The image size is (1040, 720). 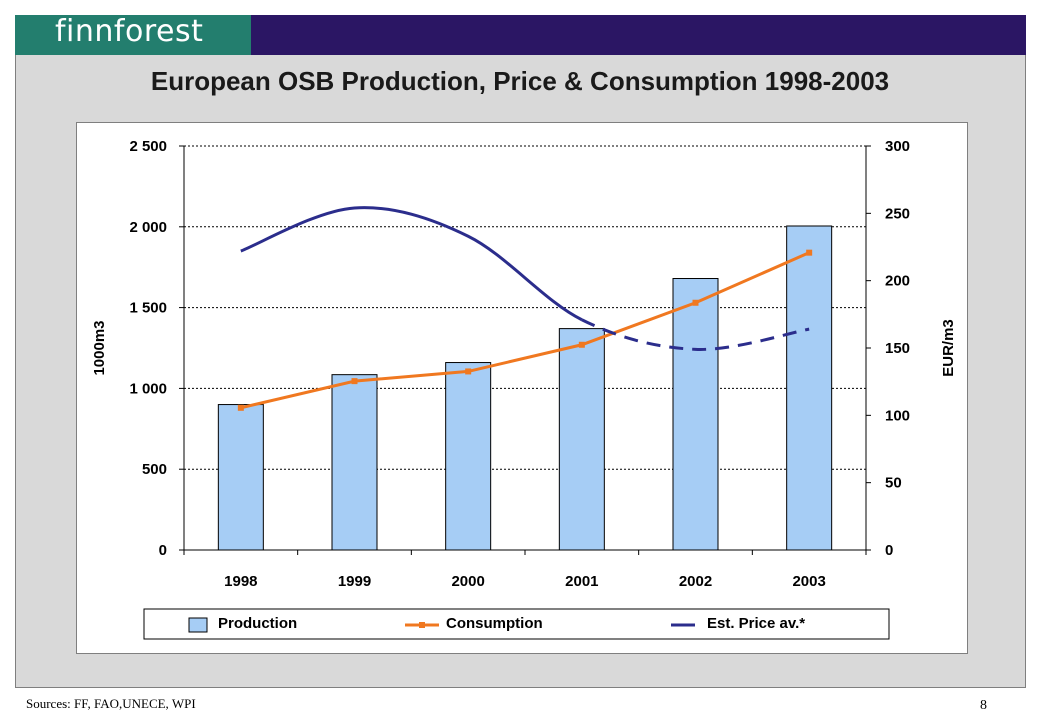 I want to click on right-tick-label: 250, so click(x=897, y=213).